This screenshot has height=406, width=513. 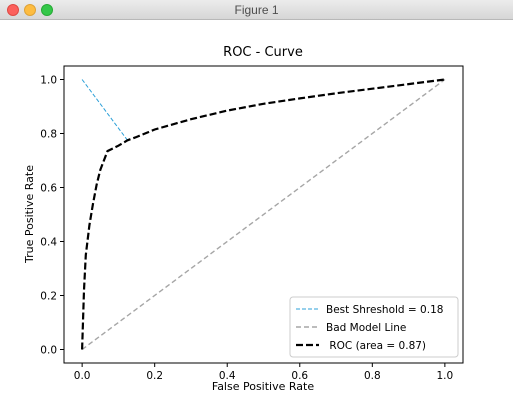 I want to click on y-tick-label: 0.2, so click(x=48, y=297).